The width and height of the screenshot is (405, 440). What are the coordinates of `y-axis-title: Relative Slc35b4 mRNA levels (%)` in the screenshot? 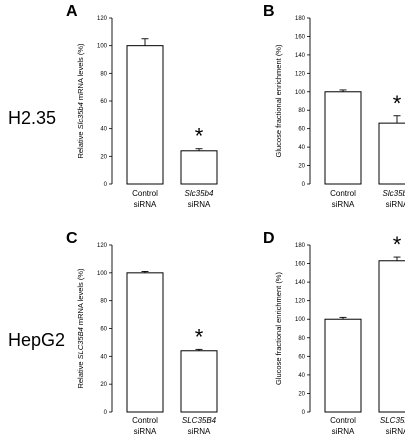 It's located at (80, 101).